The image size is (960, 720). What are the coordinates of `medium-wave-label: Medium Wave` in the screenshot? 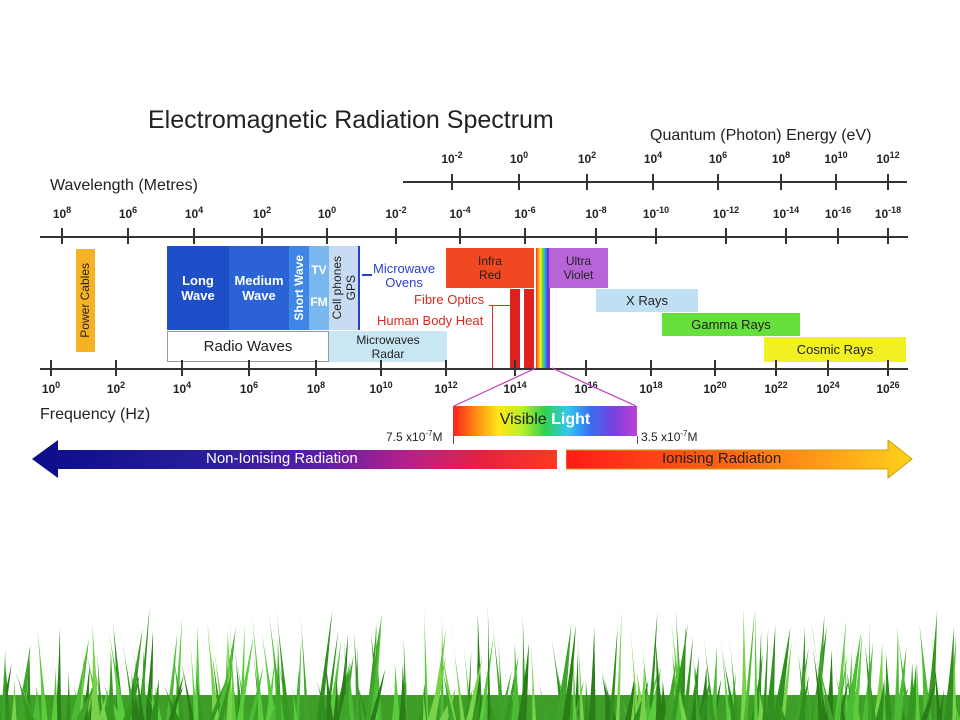 It's located at (259, 288).